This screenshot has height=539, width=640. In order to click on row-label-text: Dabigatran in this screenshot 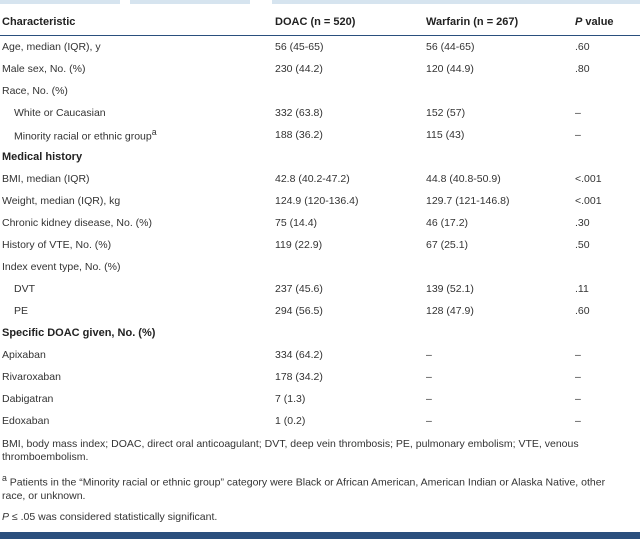, I will do `click(28, 399)`.